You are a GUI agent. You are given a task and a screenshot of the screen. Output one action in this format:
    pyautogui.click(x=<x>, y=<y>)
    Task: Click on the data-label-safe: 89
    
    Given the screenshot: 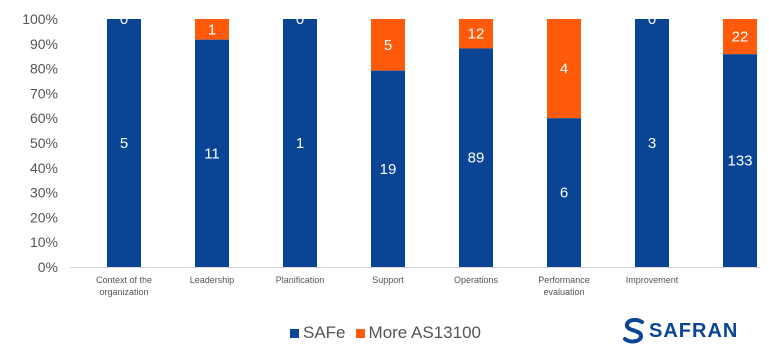 What is the action you would take?
    pyautogui.click(x=476, y=158)
    